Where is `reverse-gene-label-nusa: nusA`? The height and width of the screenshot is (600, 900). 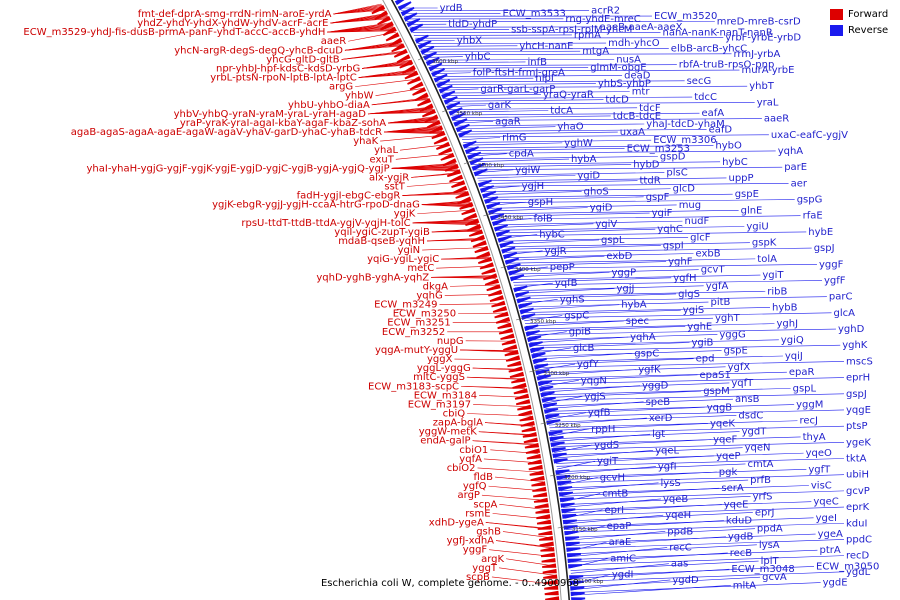 reverse-gene-label-nusa: nusA is located at coordinates (628, 59).